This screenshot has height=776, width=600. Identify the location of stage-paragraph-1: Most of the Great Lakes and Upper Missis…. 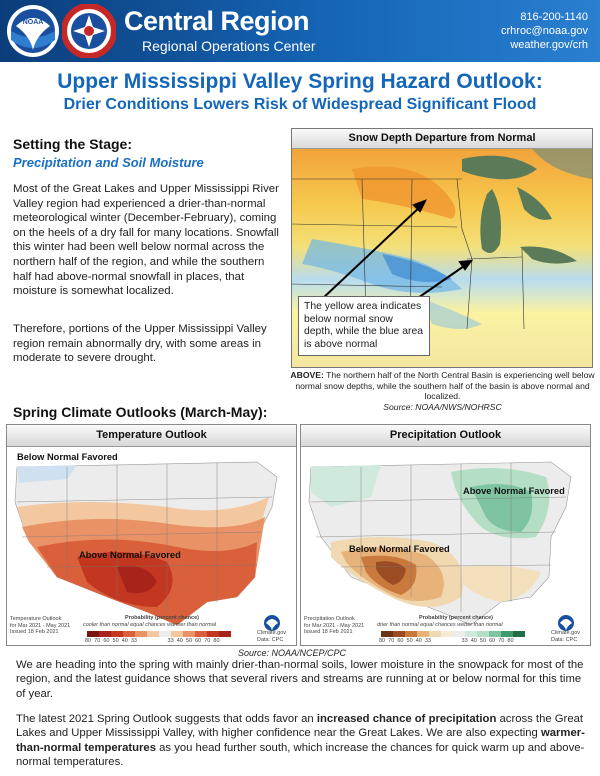
(146, 240).